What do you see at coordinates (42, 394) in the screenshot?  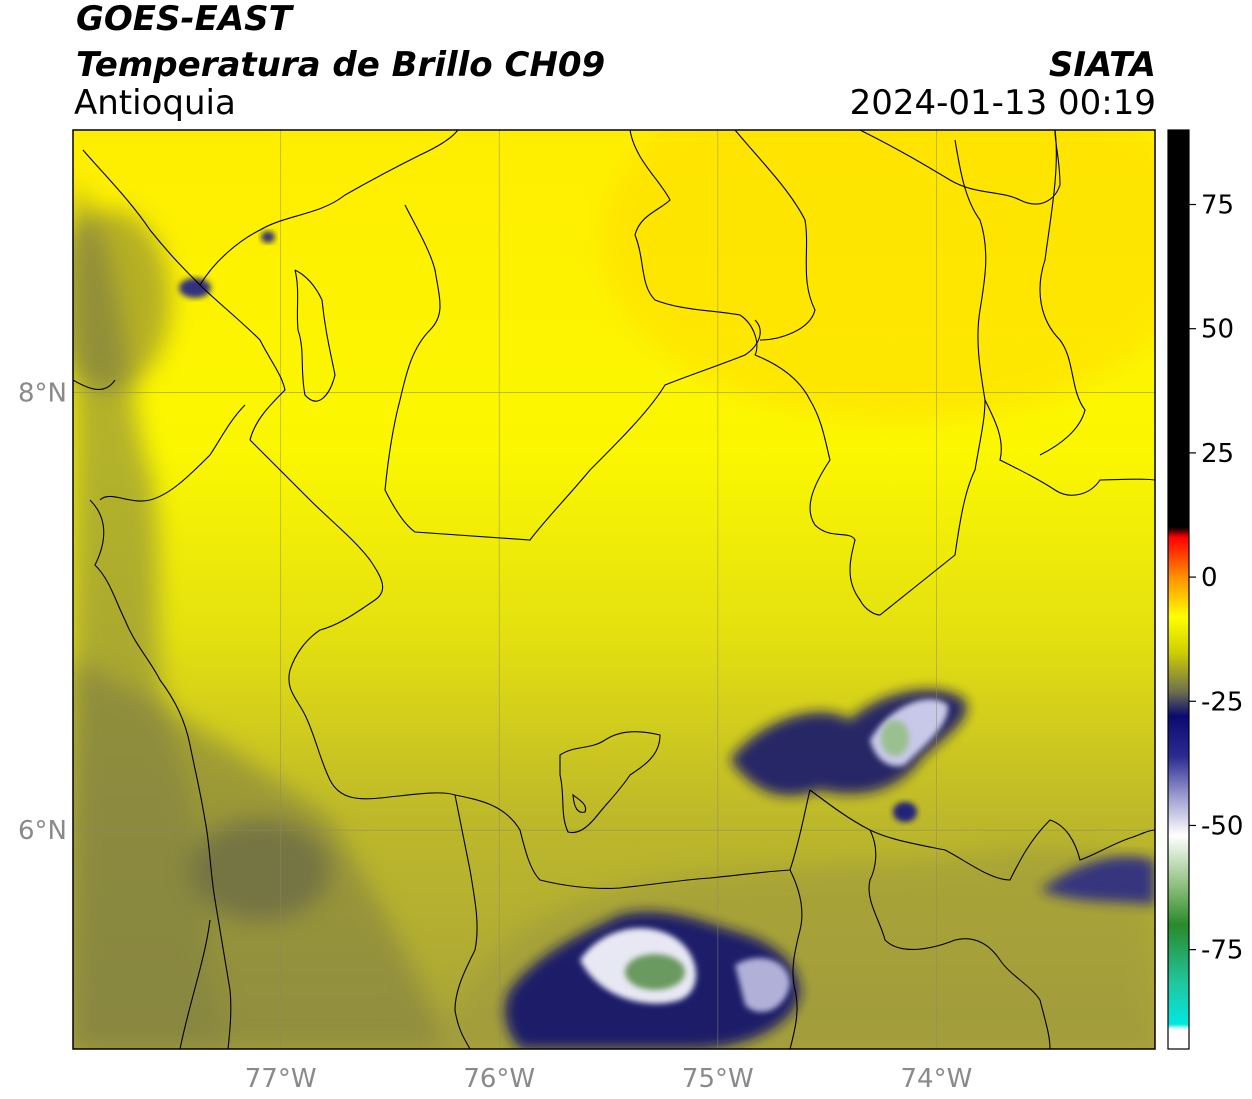 I see `lat-tick-label: 8°N` at bounding box center [42, 394].